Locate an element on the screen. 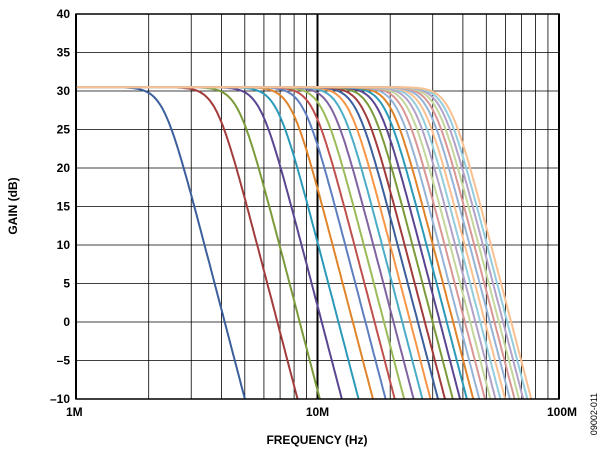 The width and height of the screenshot is (604, 450). y-tick-label: 30 is located at coordinates (64, 91).